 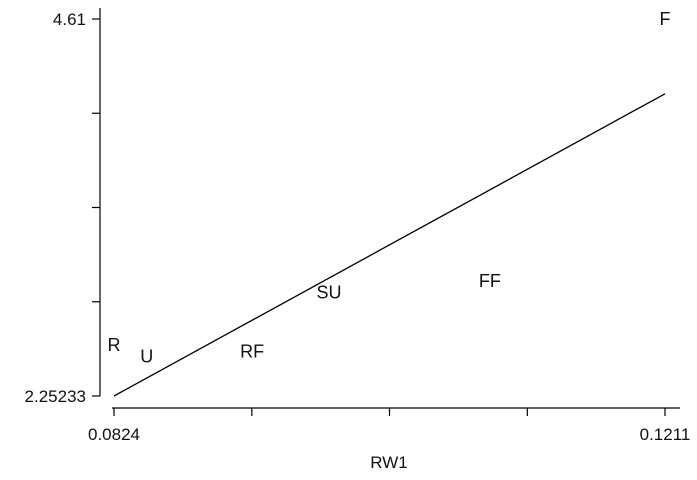 What do you see at coordinates (328, 292) in the screenshot?
I see `point-label-su: SU` at bounding box center [328, 292].